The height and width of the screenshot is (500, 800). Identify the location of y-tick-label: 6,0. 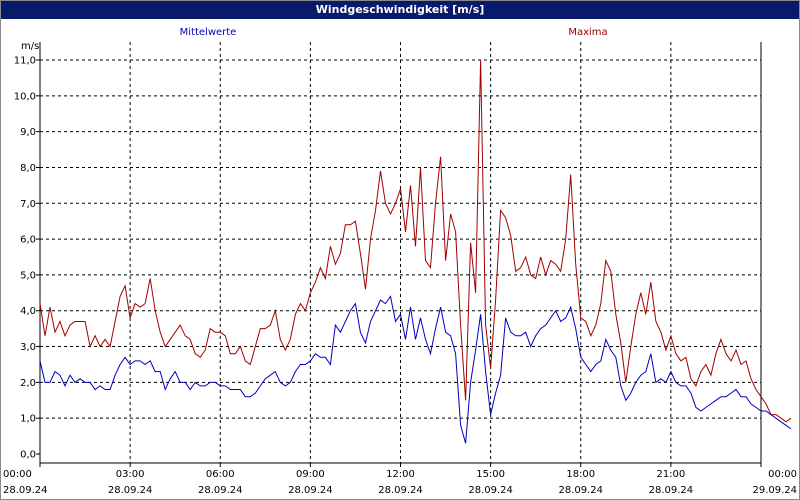
(28, 240).